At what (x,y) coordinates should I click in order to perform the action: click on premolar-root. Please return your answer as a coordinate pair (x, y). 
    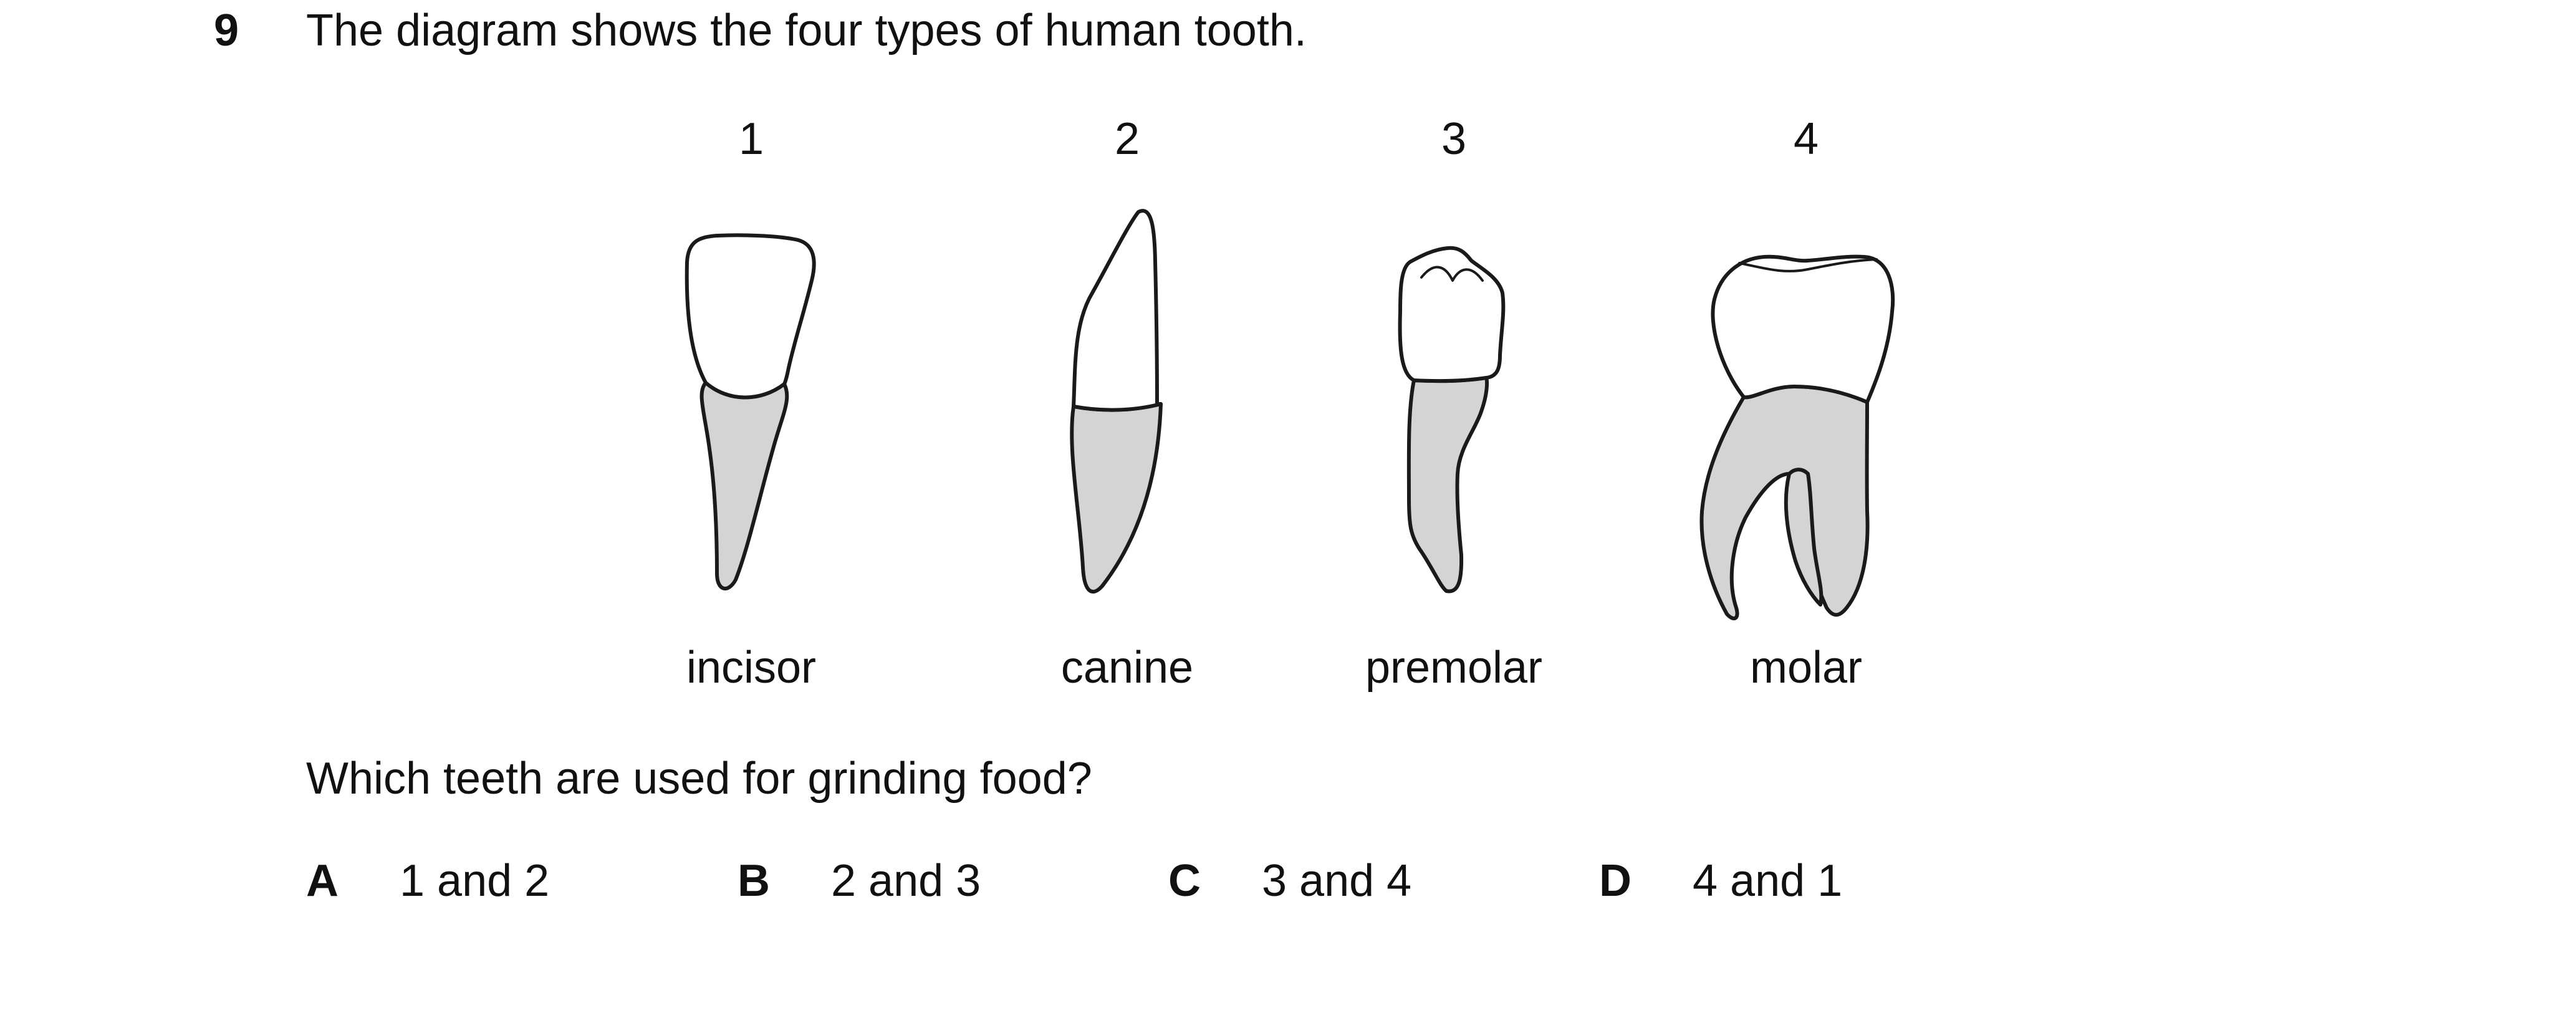
    Looking at the image, I should click on (1447, 485).